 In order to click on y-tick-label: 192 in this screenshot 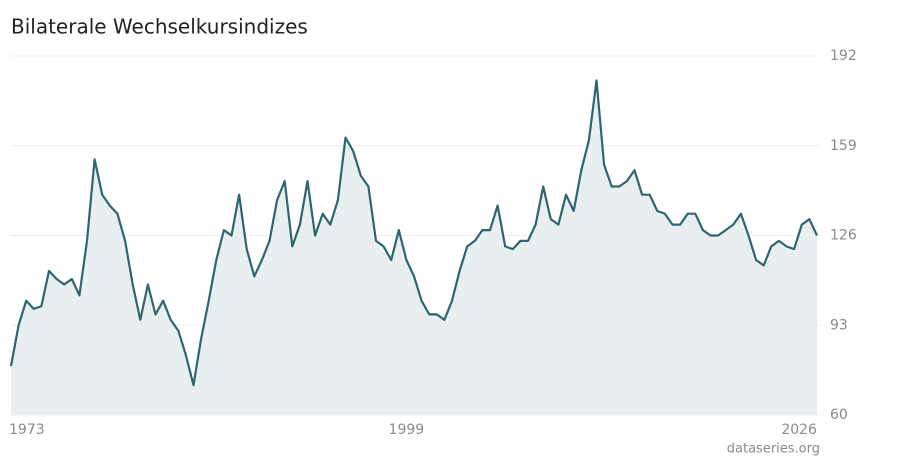, I will do `click(843, 56)`.